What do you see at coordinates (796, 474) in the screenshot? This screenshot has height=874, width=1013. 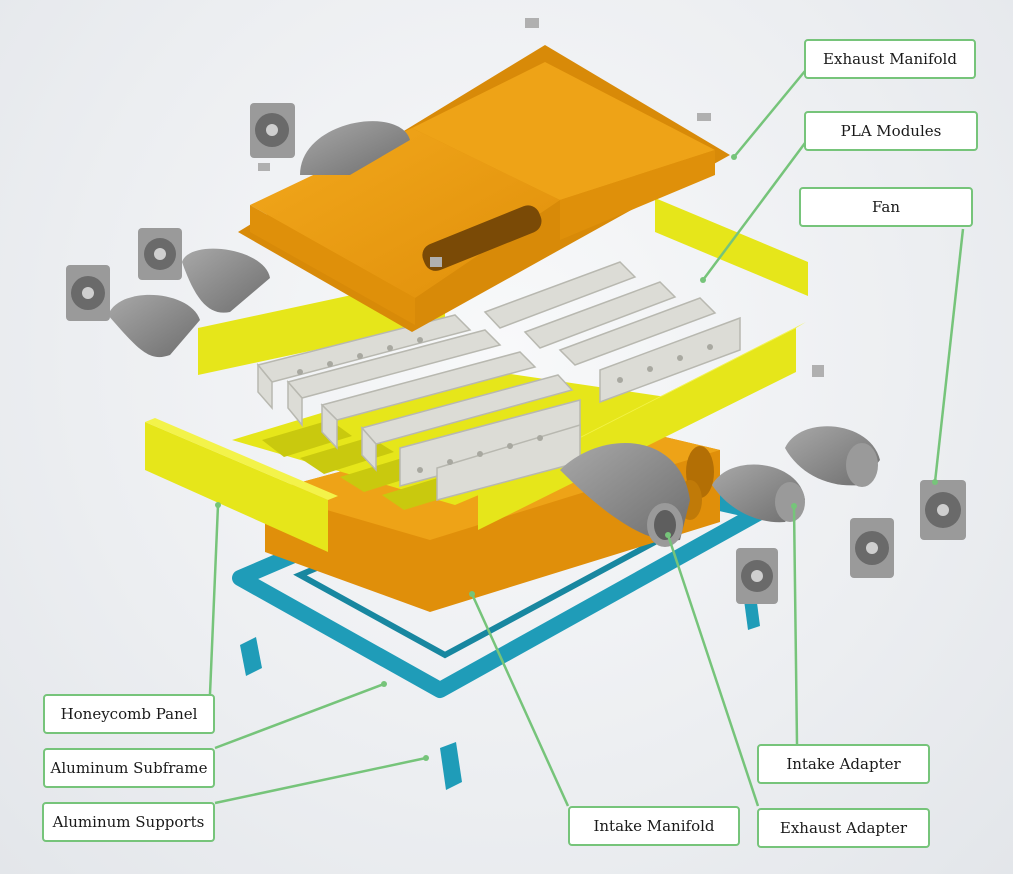 I see `intake-adapters` at bounding box center [796, 474].